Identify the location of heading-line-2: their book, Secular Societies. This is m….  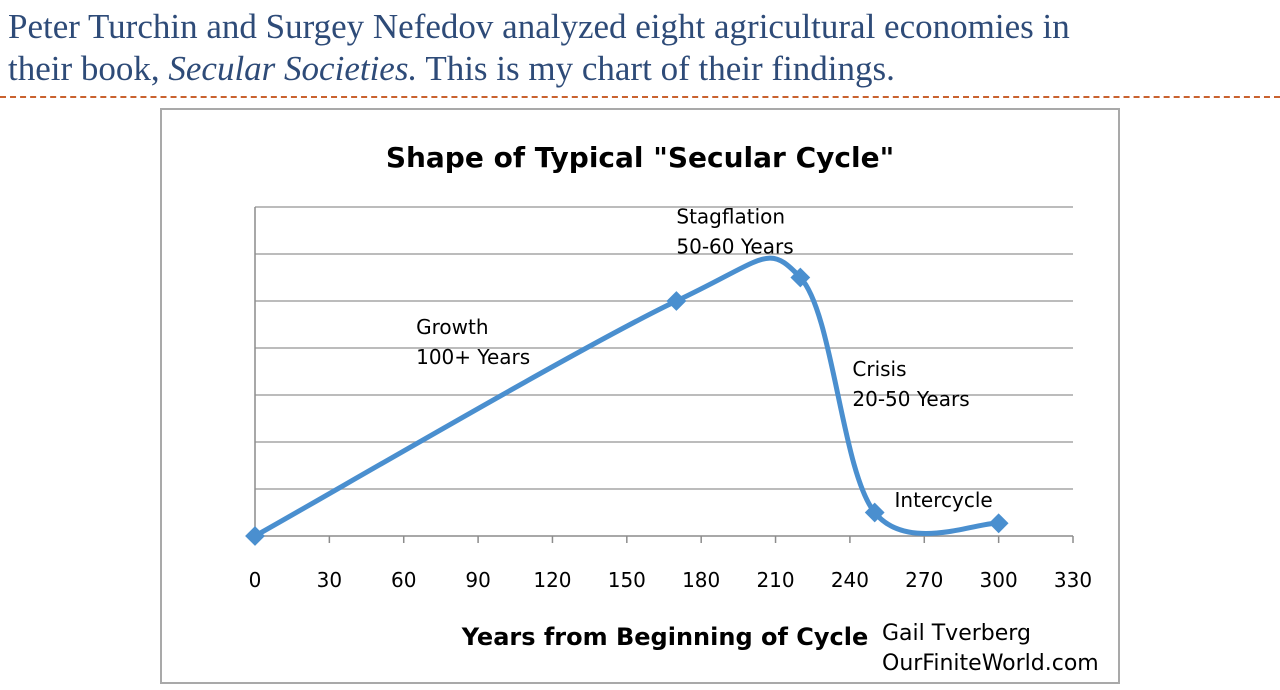
(642, 69).